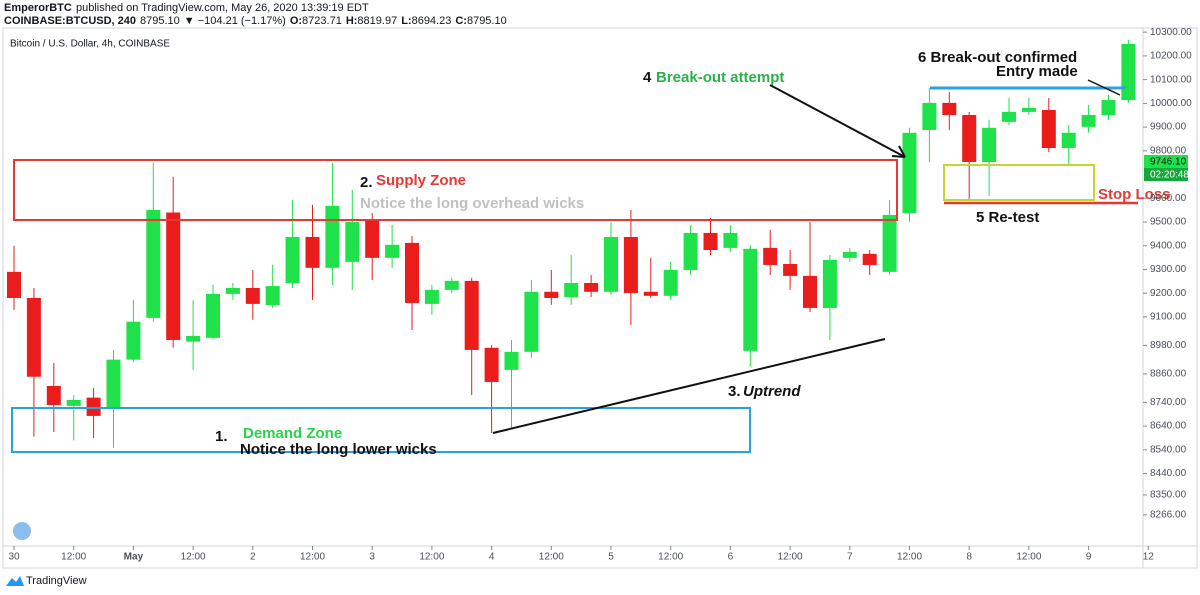 This screenshot has width=1200, height=595. I want to click on annotation: Notice the long lower wicks, so click(338, 449).